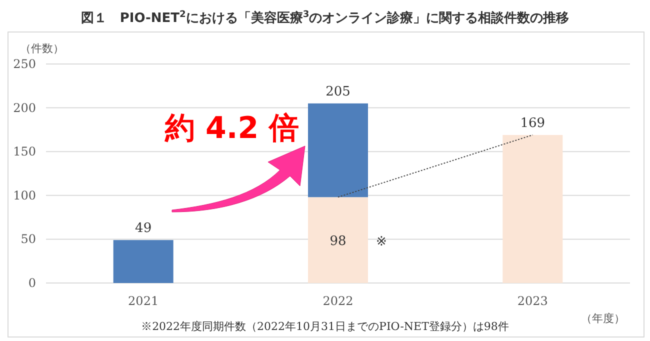  Describe the element at coordinates (532, 301) in the screenshot. I see `x-tick-label: 2023` at that location.